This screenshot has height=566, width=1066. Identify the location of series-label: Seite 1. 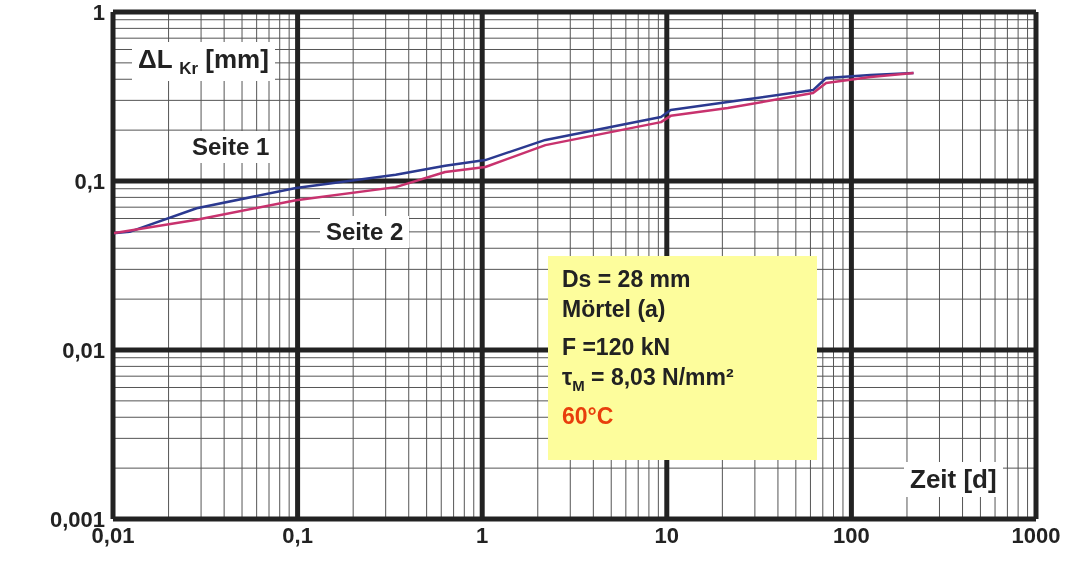
(231, 147).